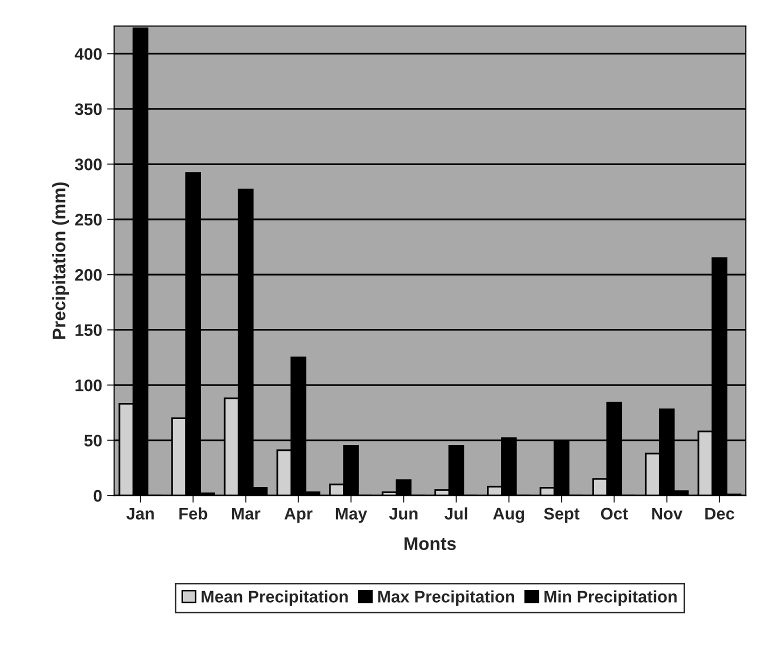  I want to click on y-tick-label: 150, so click(89, 330).